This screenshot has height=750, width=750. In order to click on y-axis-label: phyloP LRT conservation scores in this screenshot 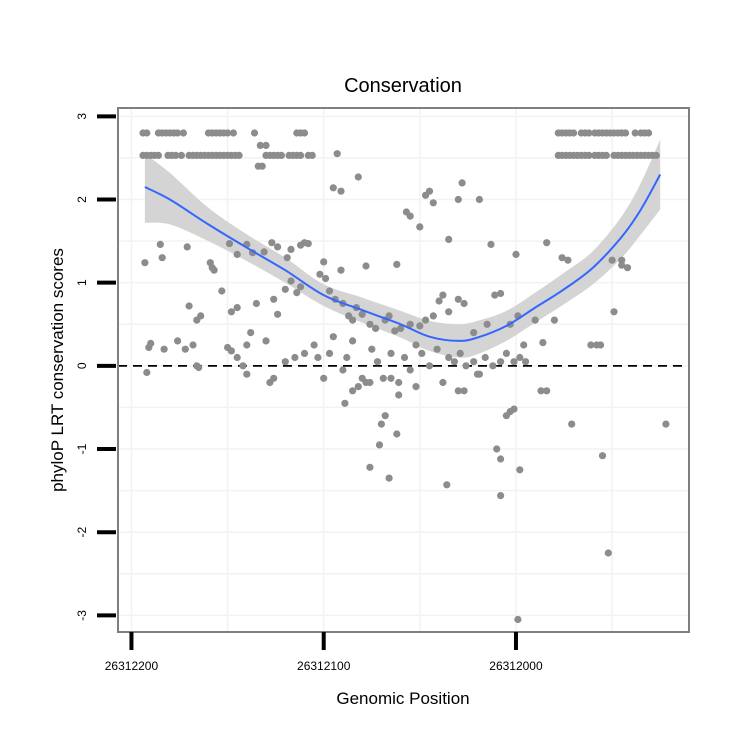, I will do `click(57, 370)`.